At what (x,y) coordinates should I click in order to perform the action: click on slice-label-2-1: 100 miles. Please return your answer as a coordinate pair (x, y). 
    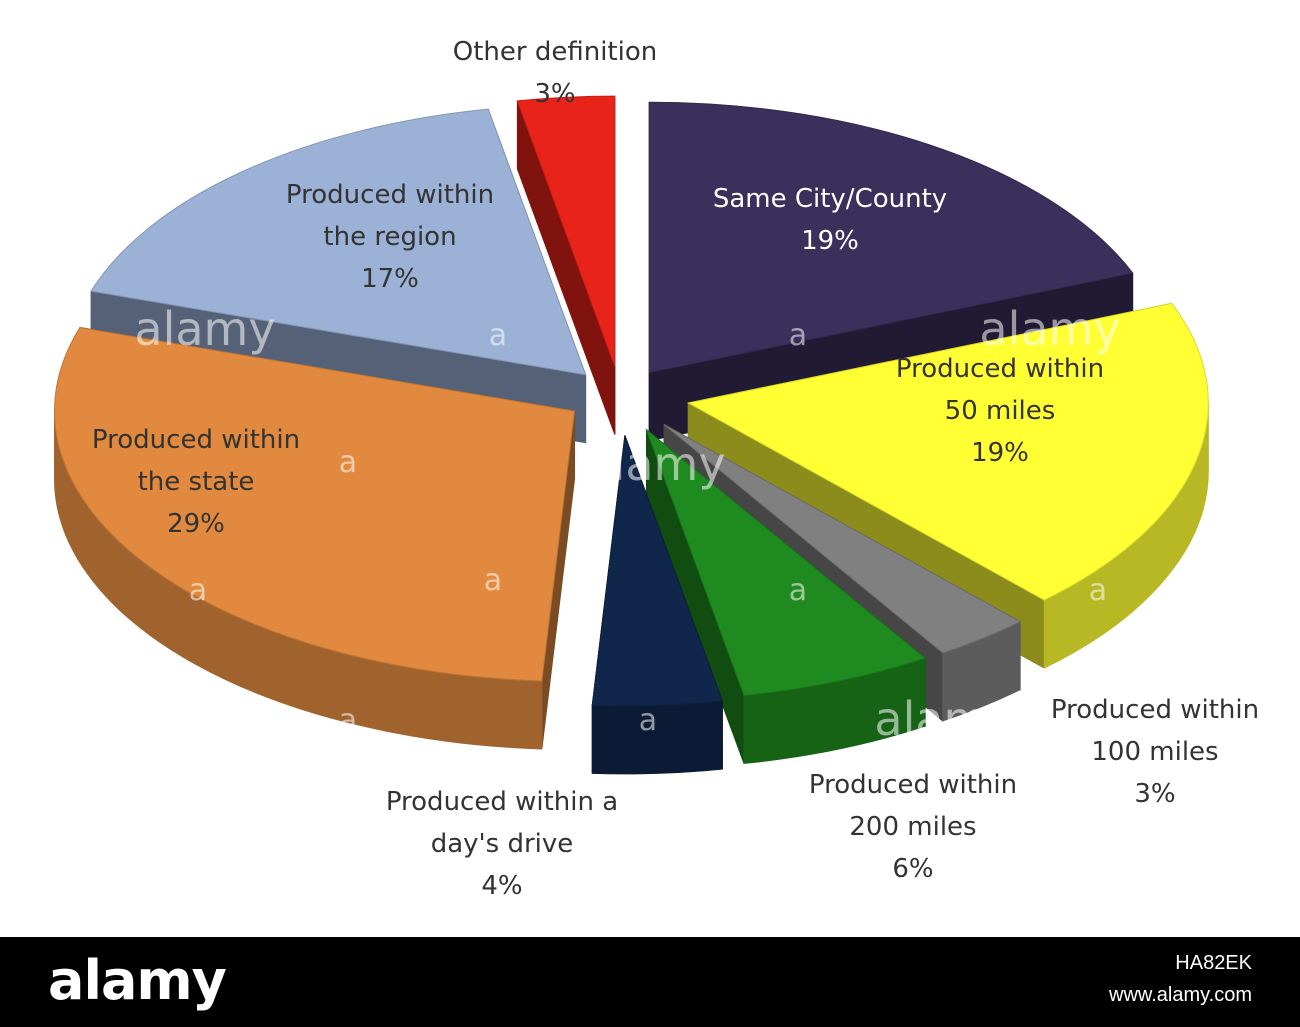
    Looking at the image, I should click on (1154, 752).